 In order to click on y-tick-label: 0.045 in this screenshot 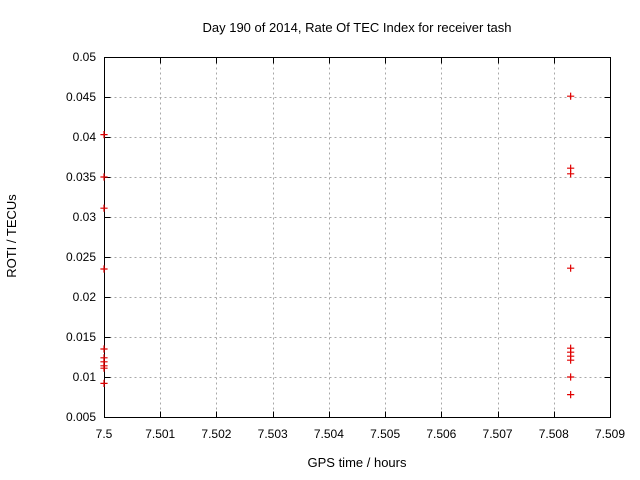, I will do `click(81, 97)`.